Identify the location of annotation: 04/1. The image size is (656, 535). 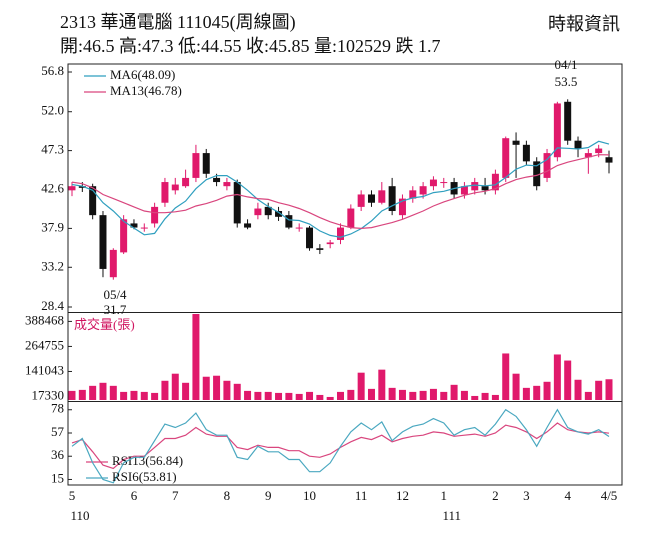
(565, 64).